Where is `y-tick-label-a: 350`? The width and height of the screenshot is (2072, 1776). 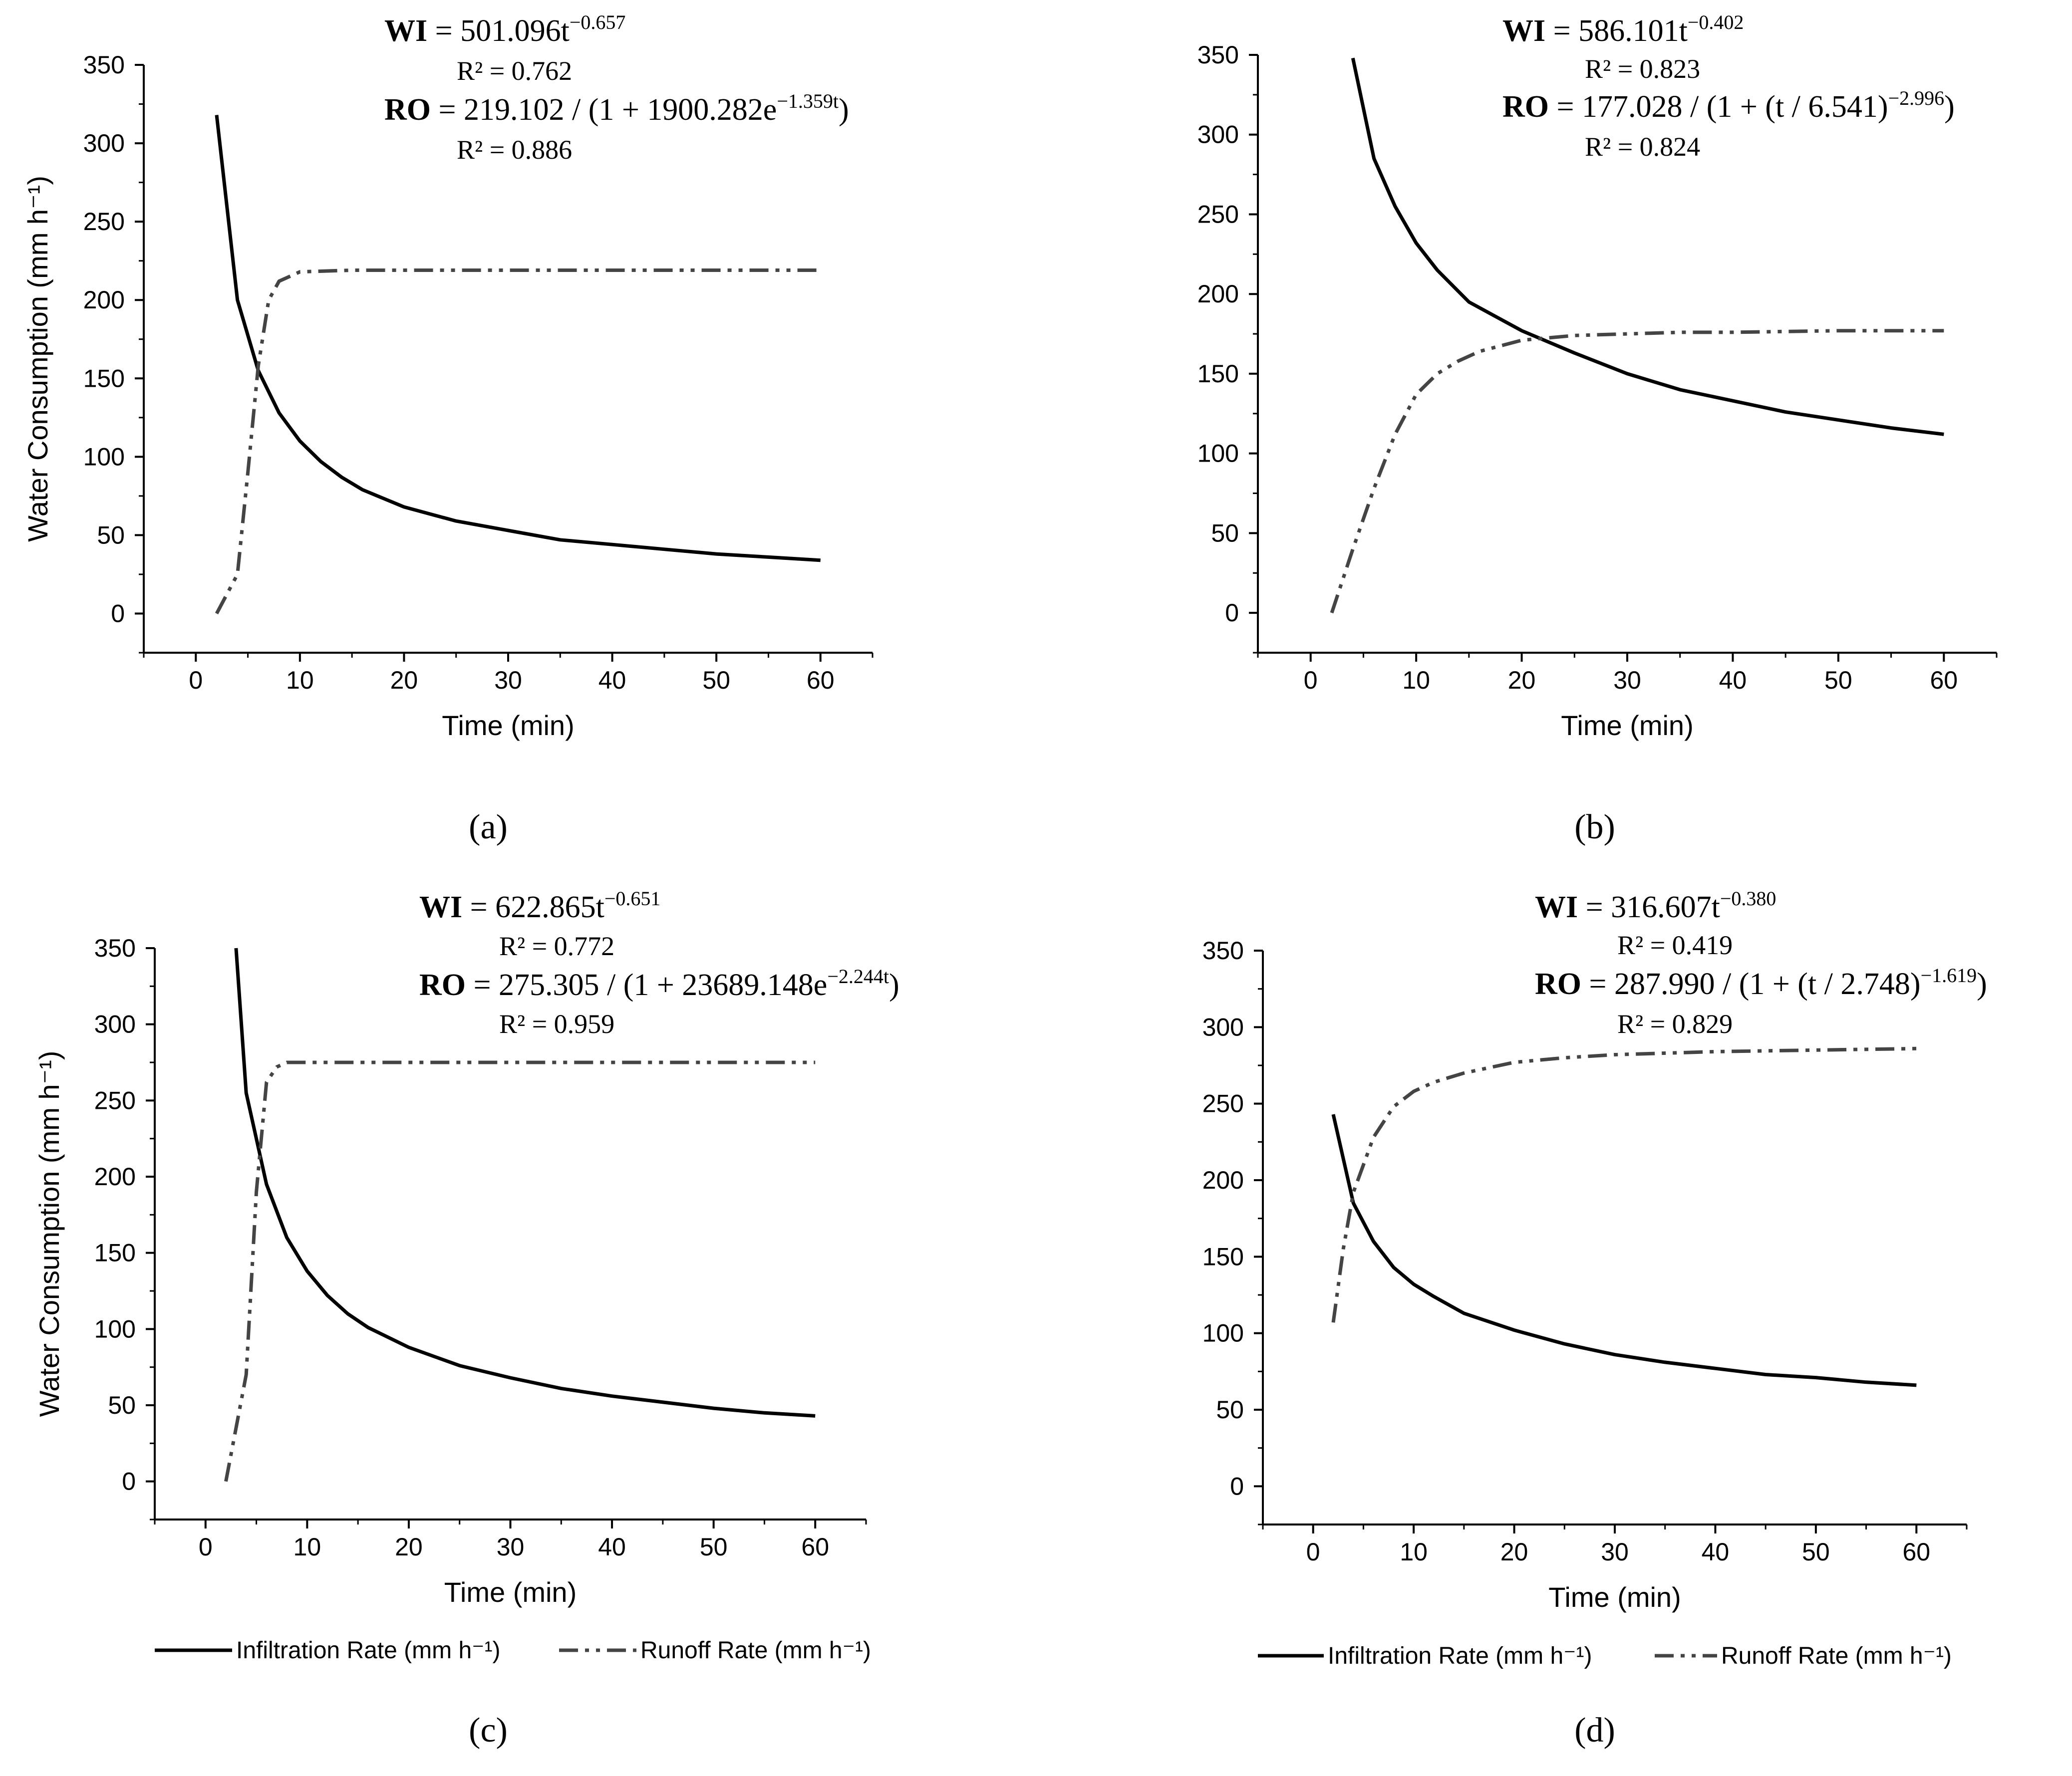 y-tick-label-a: 350 is located at coordinates (104, 65).